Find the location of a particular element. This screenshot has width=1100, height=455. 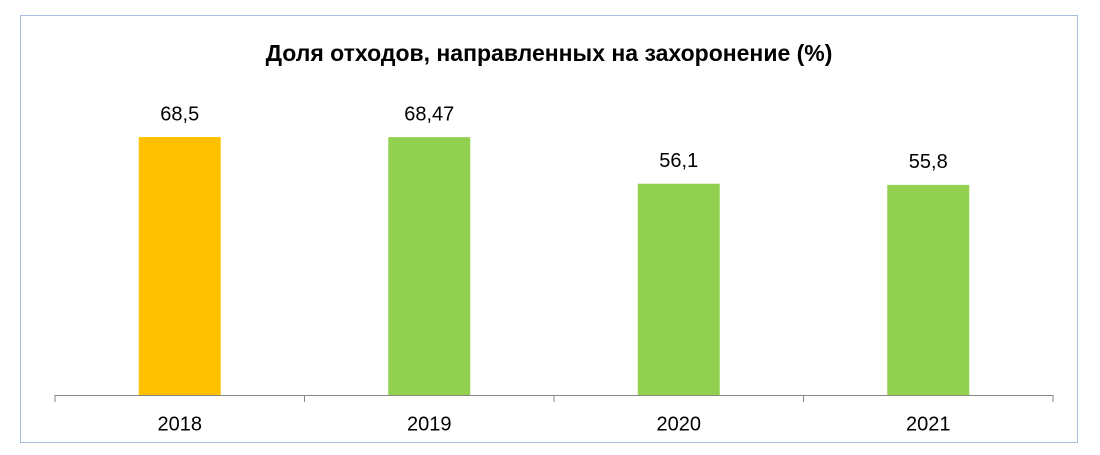

value-label: 68,5 is located at coordinates (179, 114).